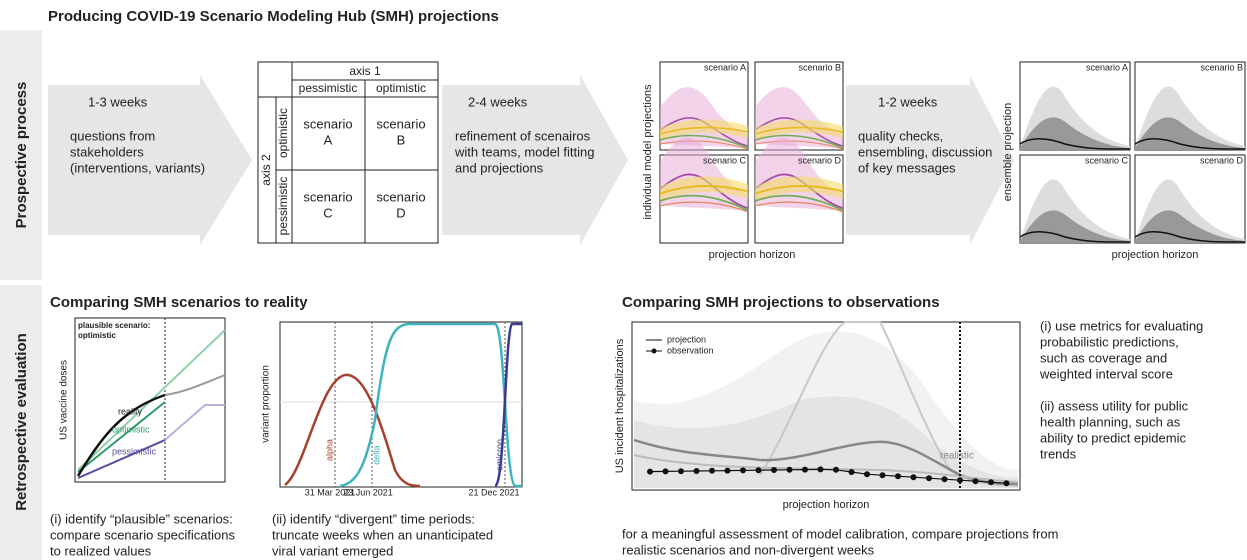 This screenshot has height=560, width=1247. I want to click on curve-label: omicron, so click(499, 455).